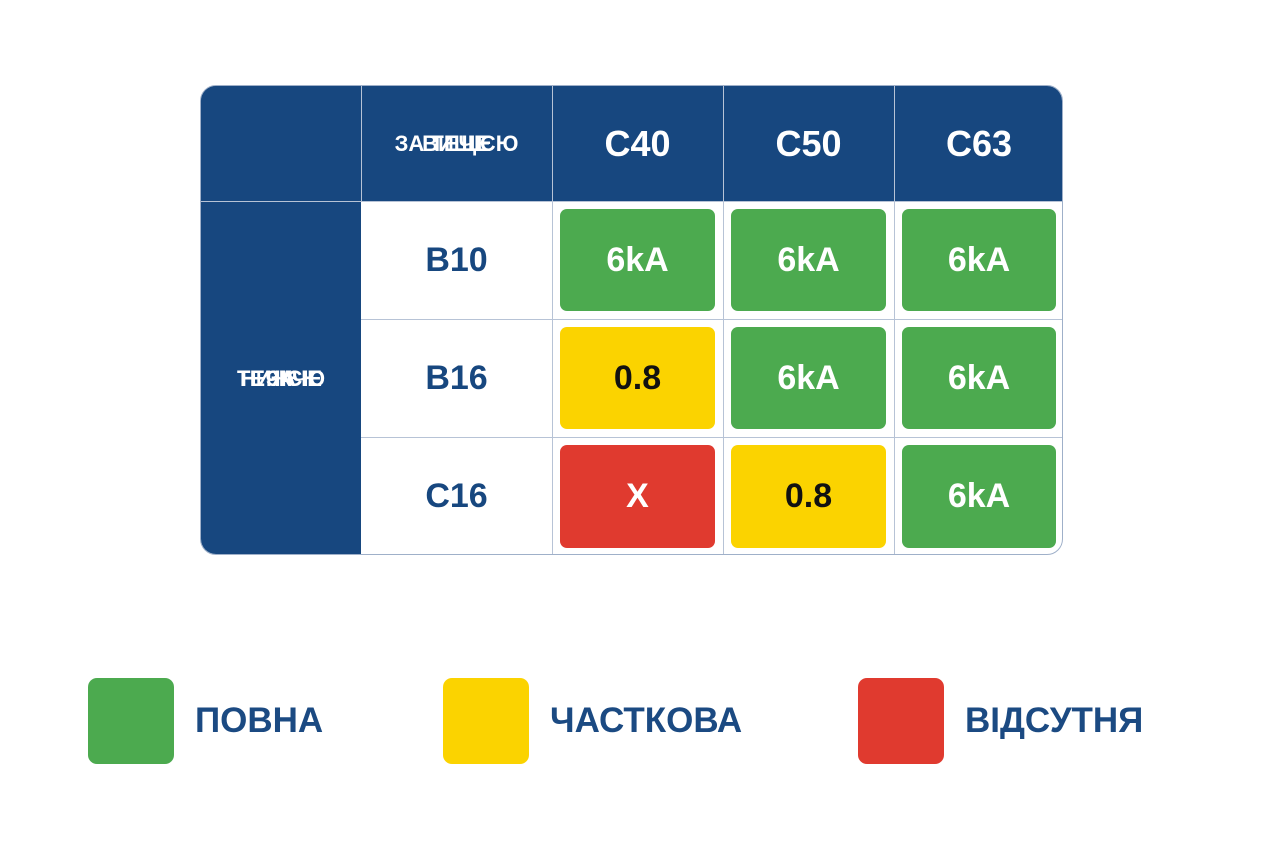 The image size is (1264, 848). I want to click on column-header: C40, so click(637, 143).